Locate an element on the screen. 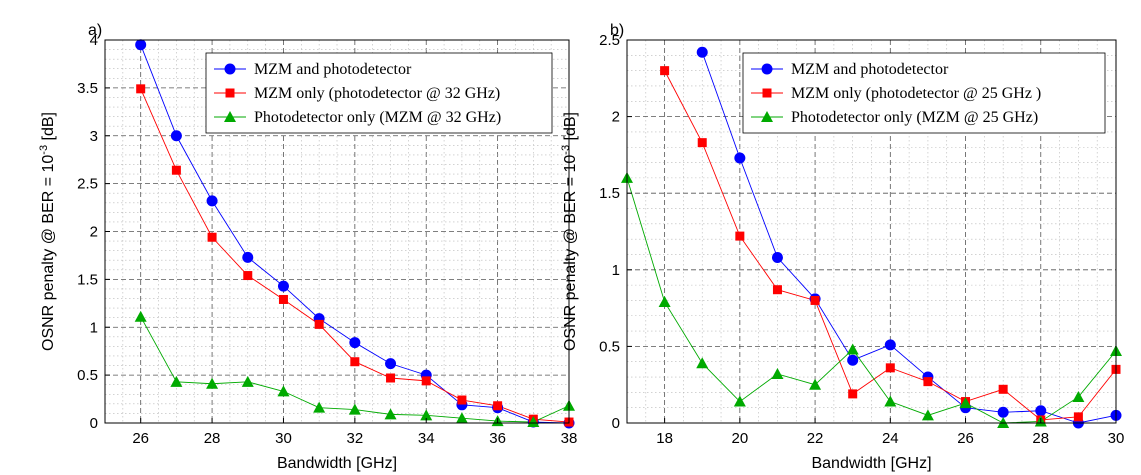 The image size is (1141, 475). legend-entry: Photodetector only (MZM @ 32 GHz) is located at coordinates (377, 117).